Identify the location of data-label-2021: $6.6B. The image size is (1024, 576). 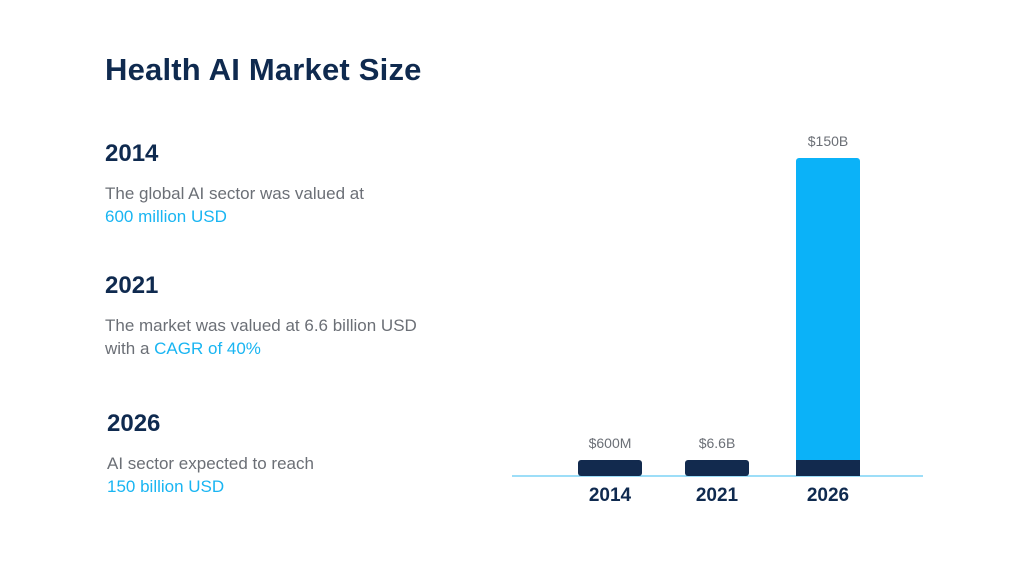
(717, 443).